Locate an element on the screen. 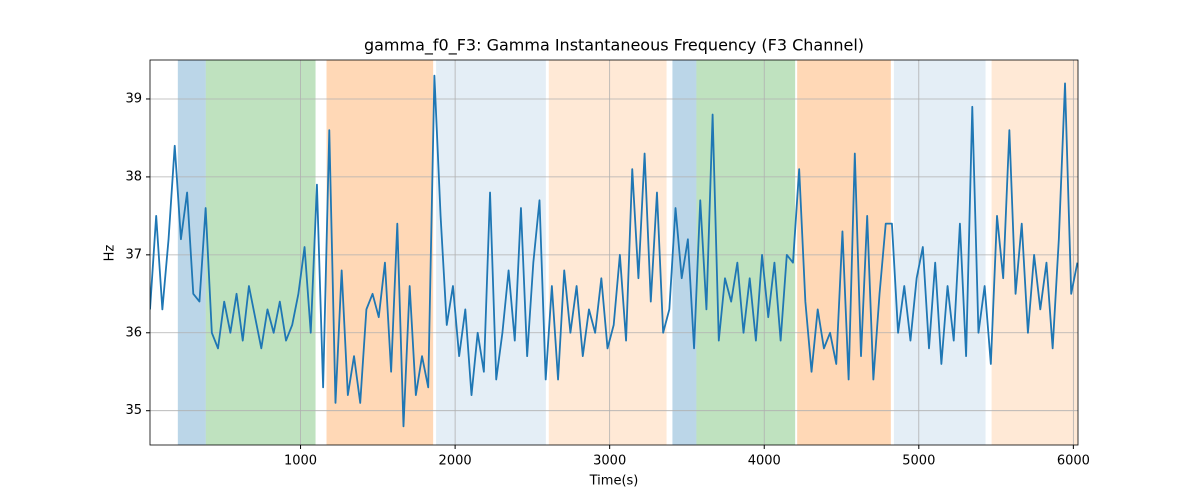 This screenshot has width=1200, height=500. y-tick-label: 37 is located at coordinates (133, 254).